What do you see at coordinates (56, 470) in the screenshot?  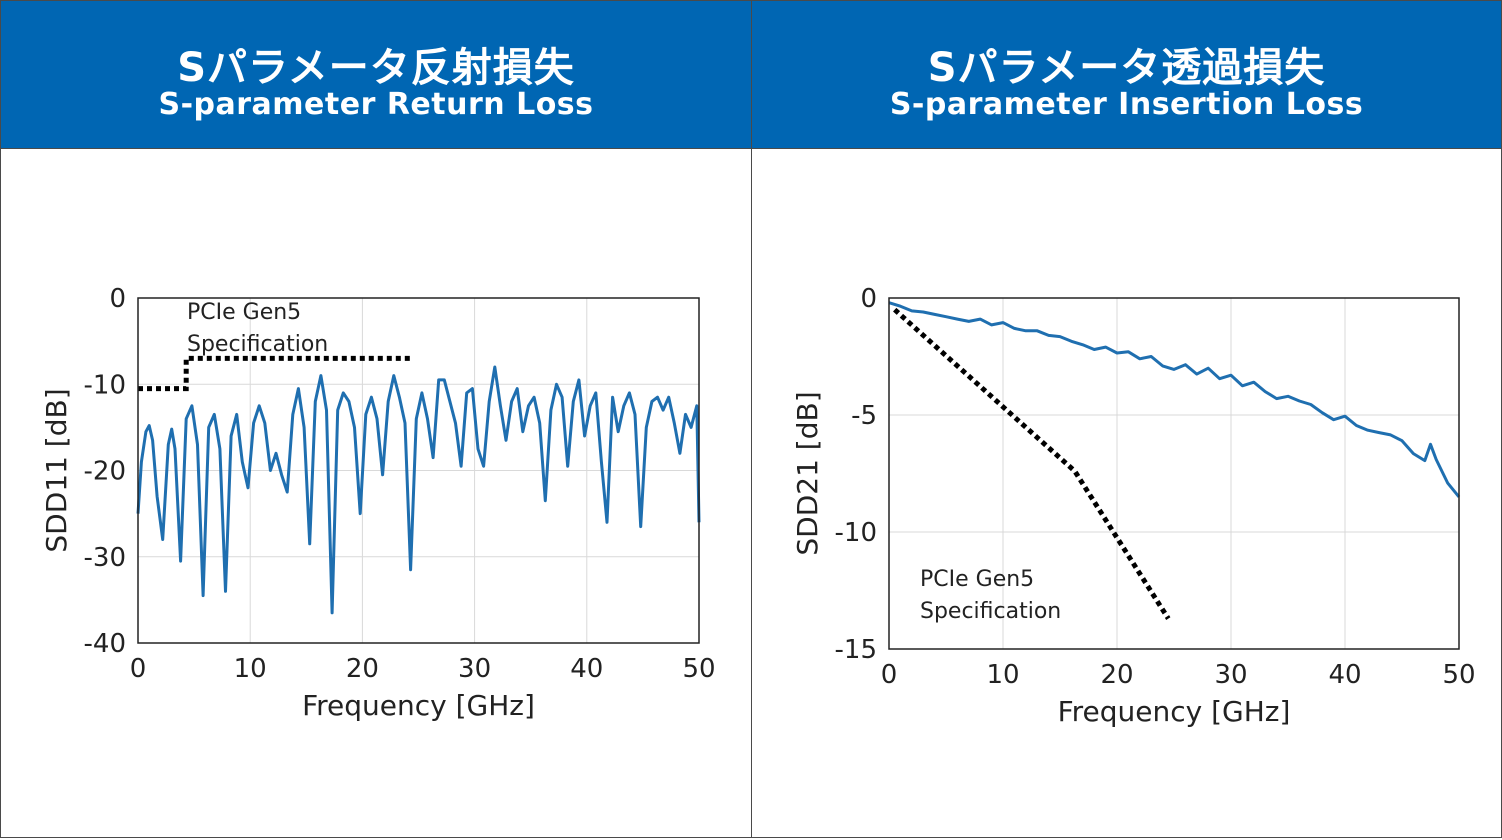 I see `y-axis-label: SDD11 [dB]` at bounding box center [56, 470].